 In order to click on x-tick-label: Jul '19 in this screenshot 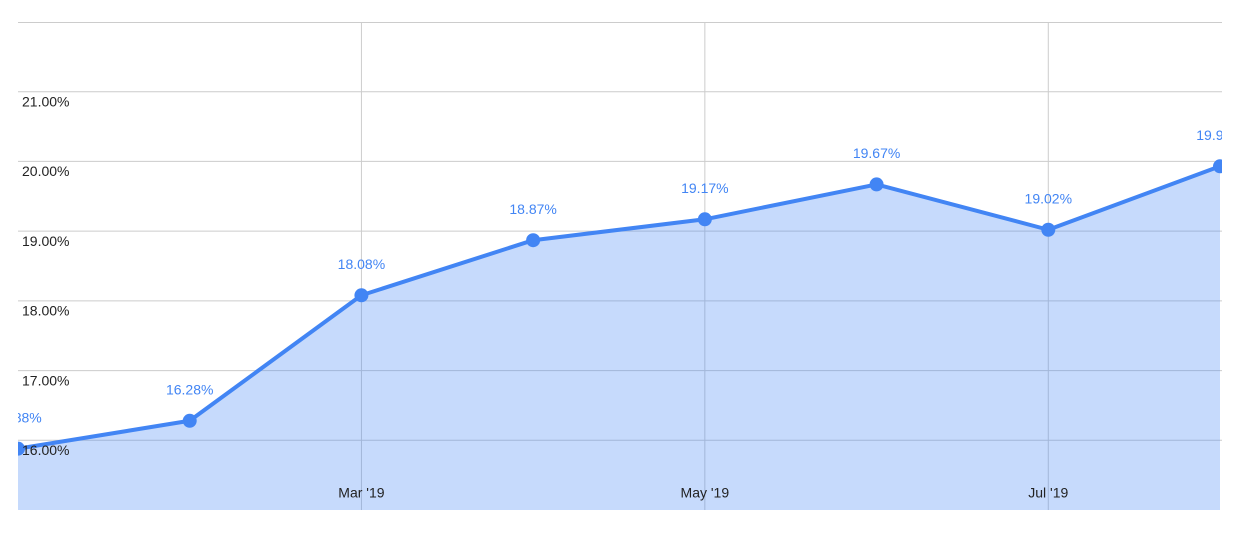, I will do `click(1048, 493)`.